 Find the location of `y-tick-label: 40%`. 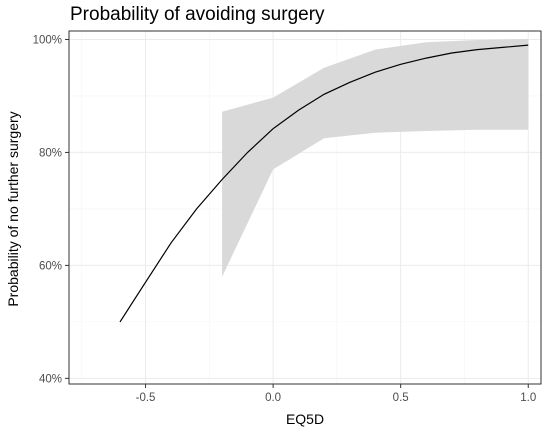

y-tick-label: 40% is located at coordinates (50, 379).